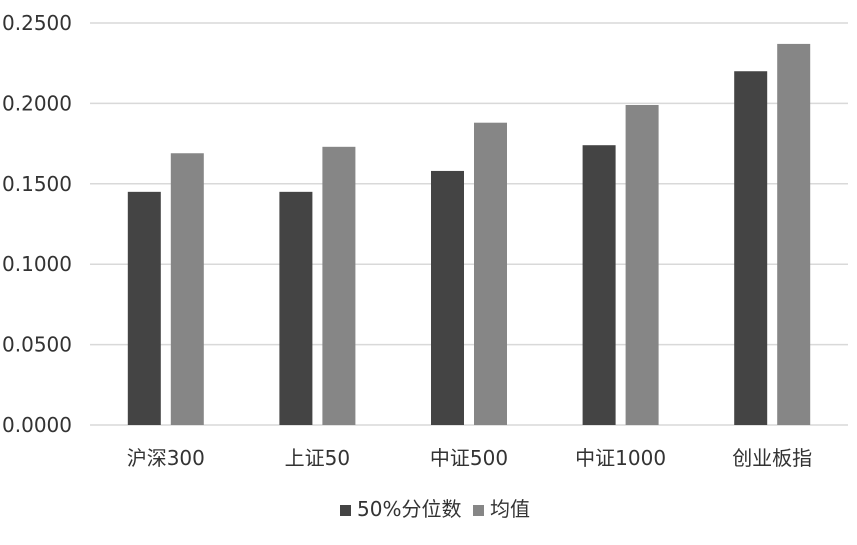 The width and height of the screenshot is (857, 545). I want to click on x-category-label: 中证500, so click(469, 458).